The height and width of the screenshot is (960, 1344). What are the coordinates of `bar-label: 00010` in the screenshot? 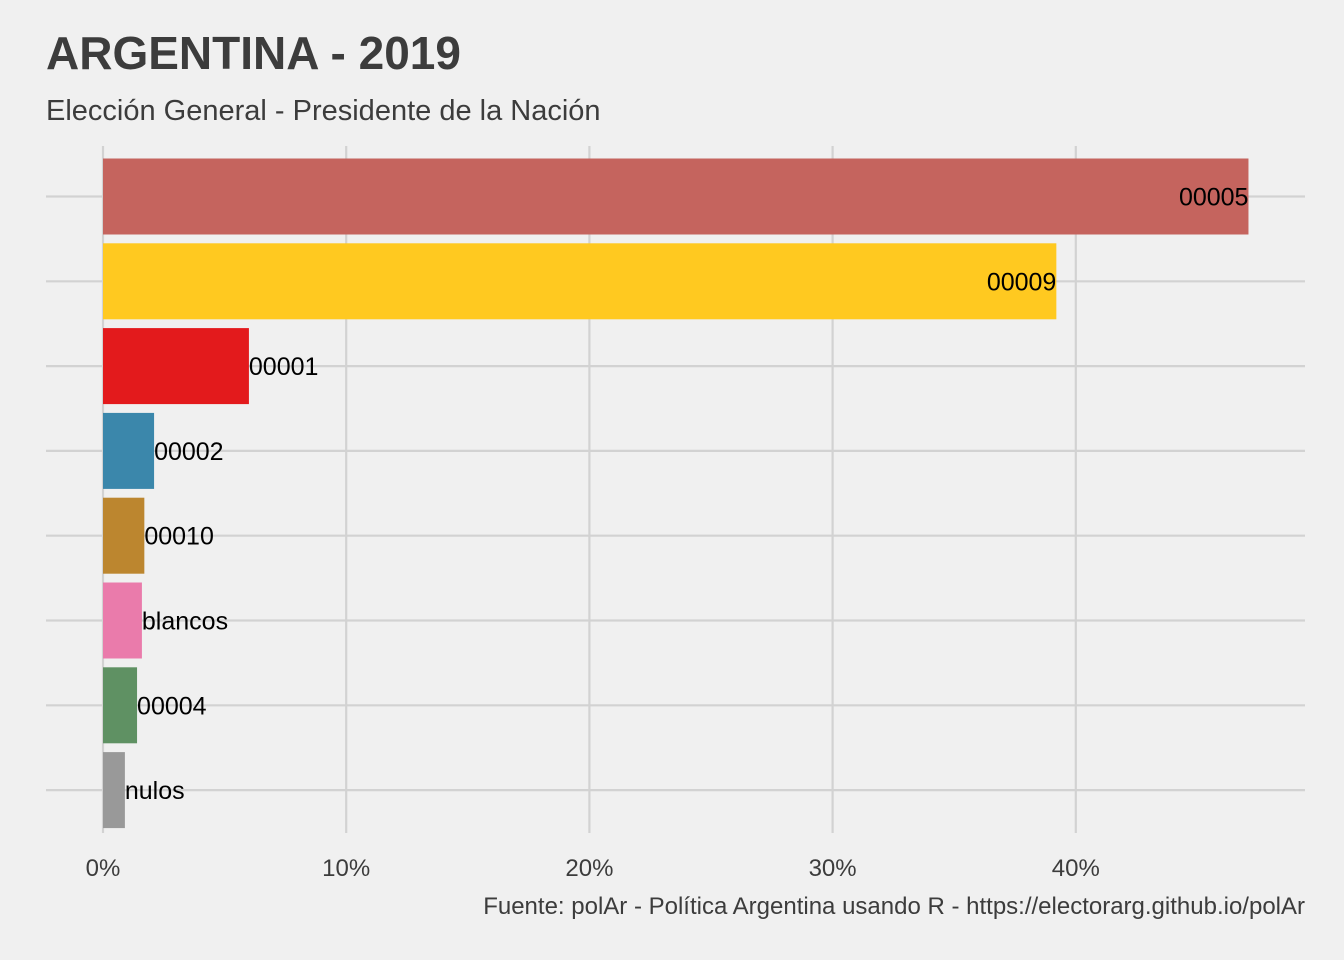 It's located at (179, 537).